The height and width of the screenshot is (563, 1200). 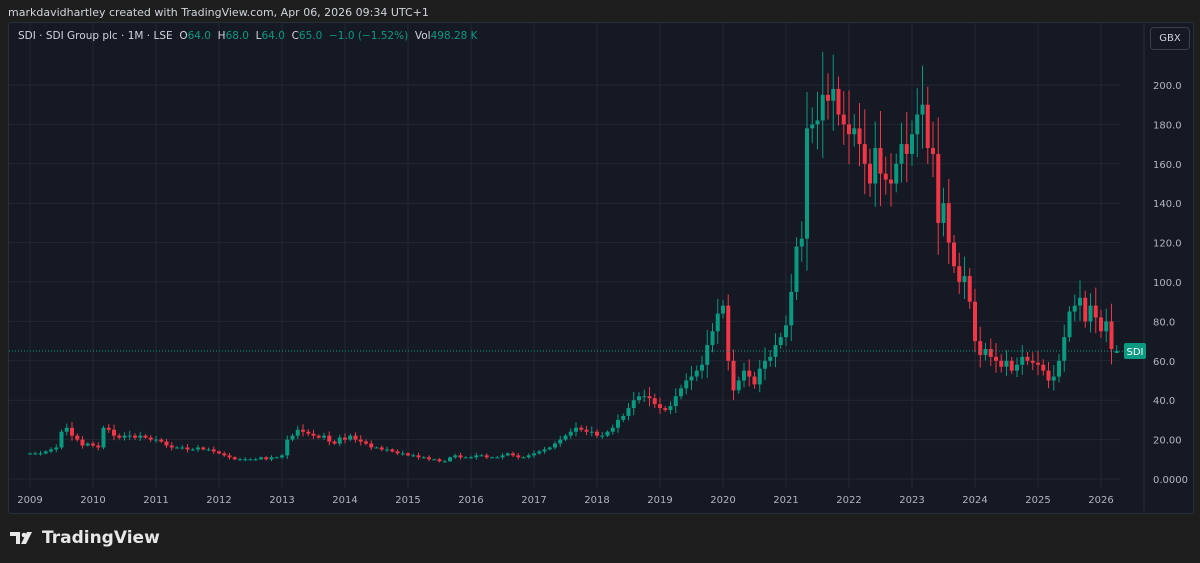 What do you see at coordinates (659, 500) in the screenshot?
I see `x-tick-label: 2019` at bounding box center [659, 500].